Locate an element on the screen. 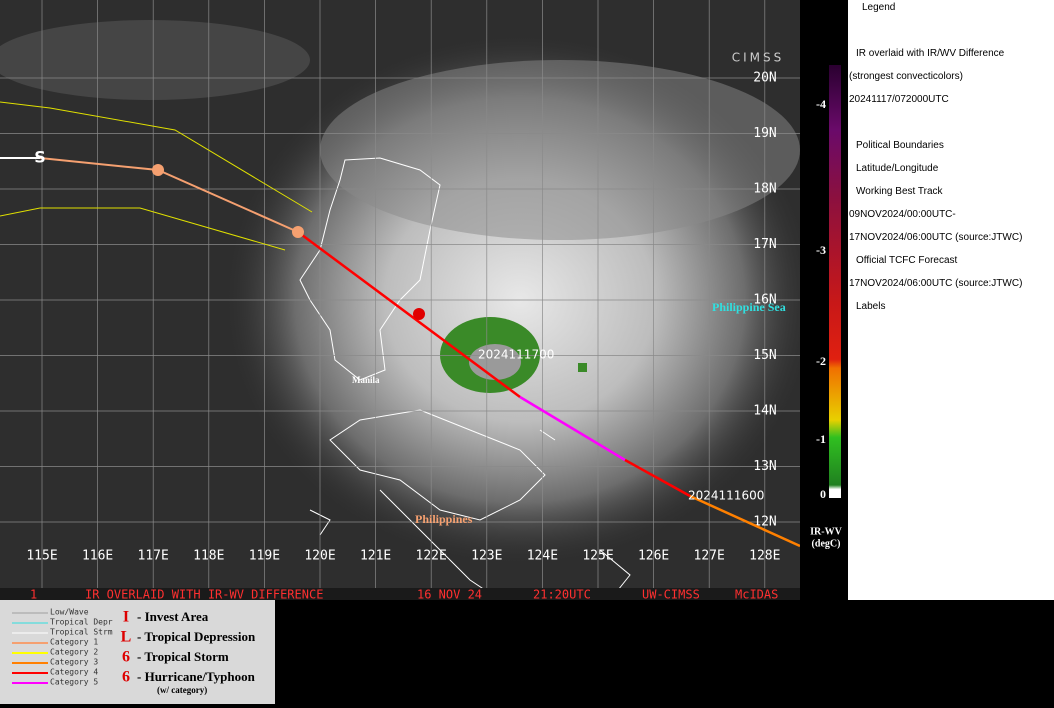  logo: CIMSS is located at coordinates (758, 58).